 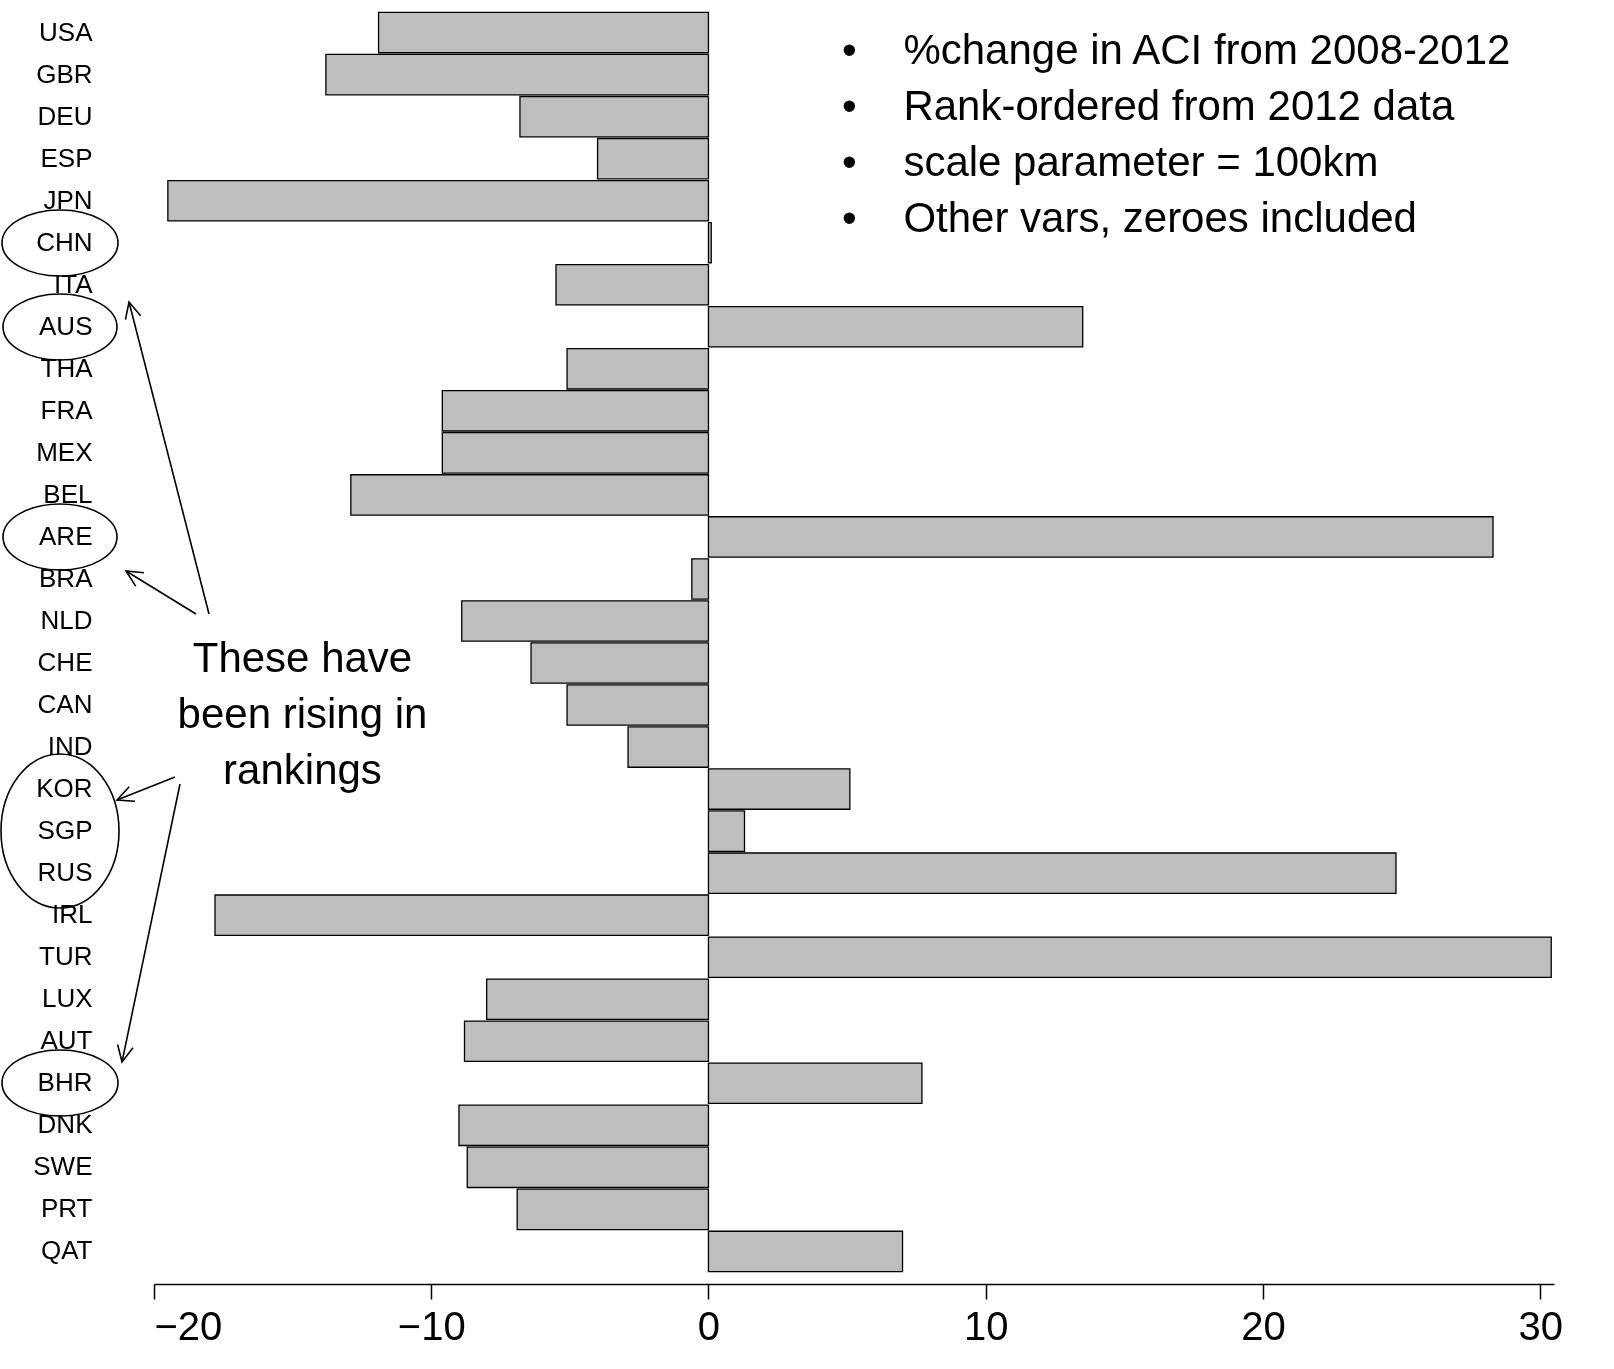 What do you see at coordinates (66, 619) in the screenshot?
I see `y-tick-label: NLD` at bounding box center [66, 619].